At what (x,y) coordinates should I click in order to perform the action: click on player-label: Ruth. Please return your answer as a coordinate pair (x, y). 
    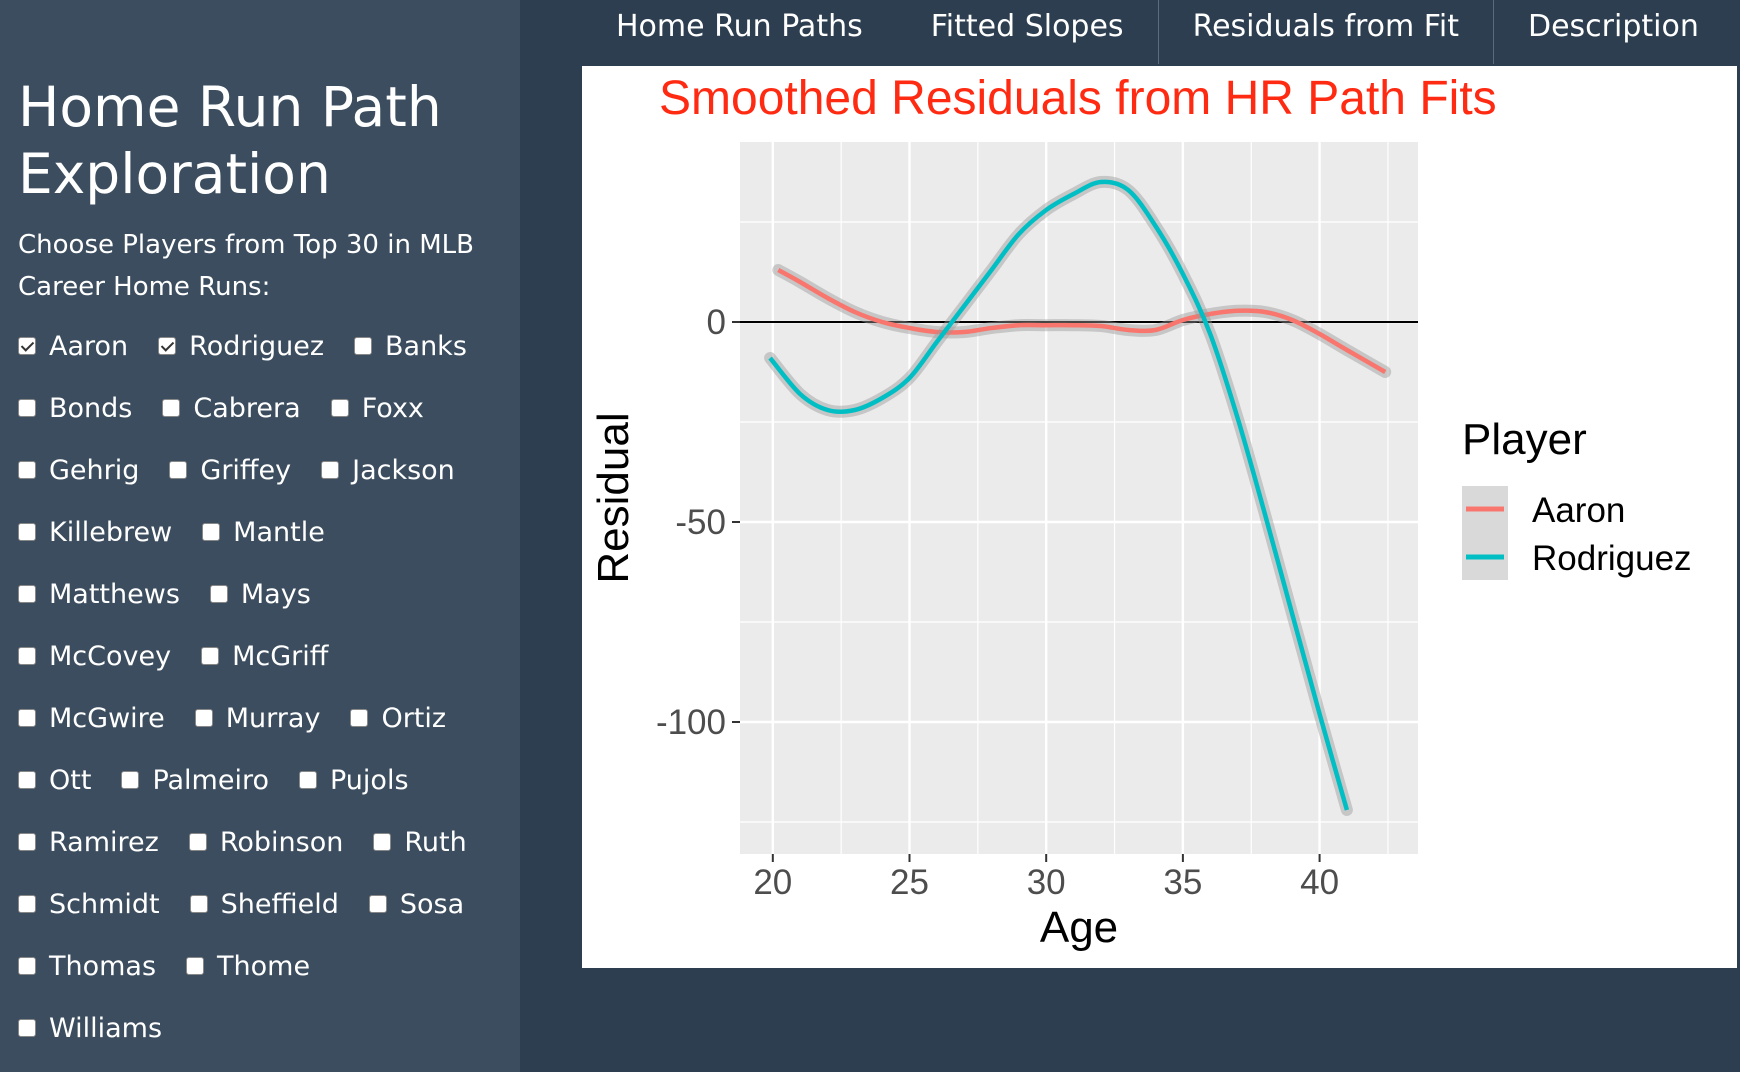
    Looking at the image, I should click on (435, 842).